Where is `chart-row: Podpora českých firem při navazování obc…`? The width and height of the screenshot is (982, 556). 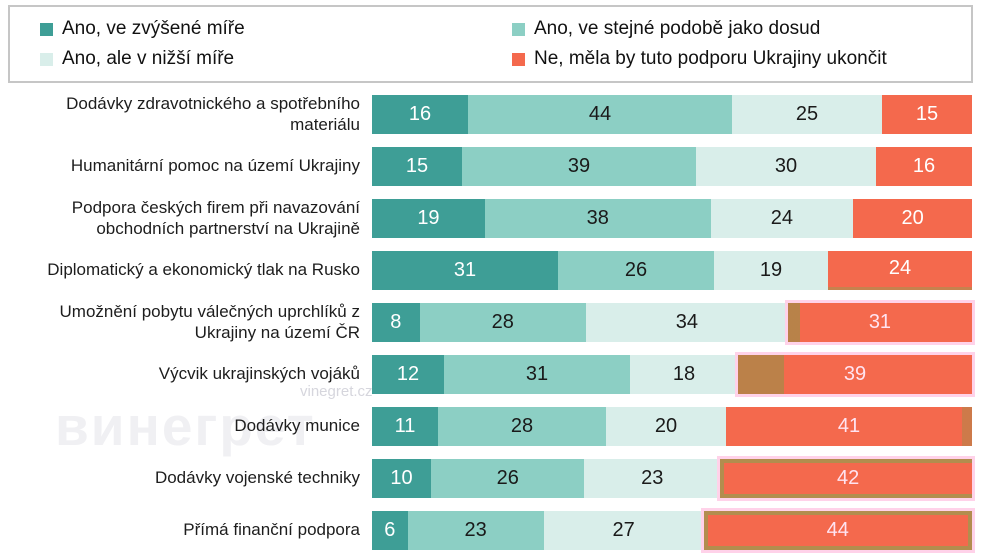
chart-row: Podpora českých firem při navazování obc… is located at coordinates (491, 218).